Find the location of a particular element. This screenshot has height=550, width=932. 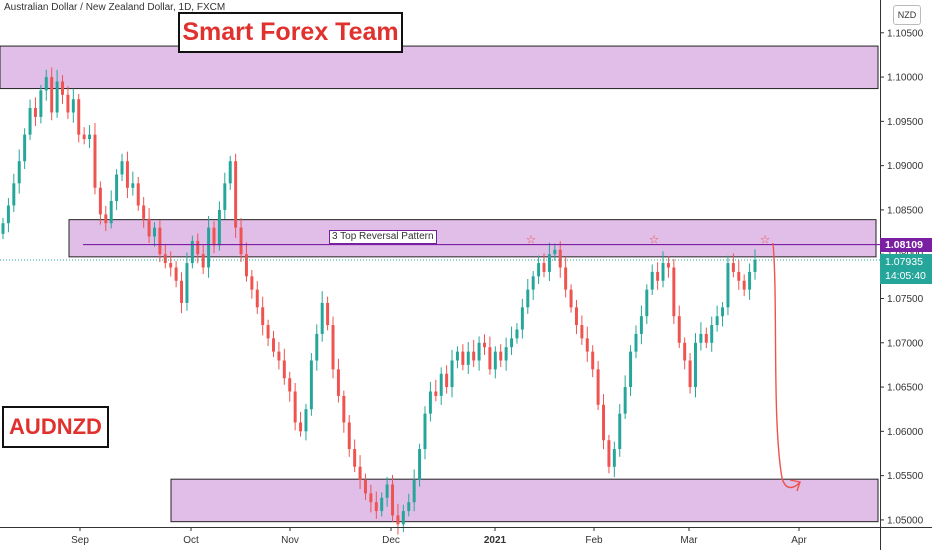

currency-button: NZD is located at coordinates (907, 15).